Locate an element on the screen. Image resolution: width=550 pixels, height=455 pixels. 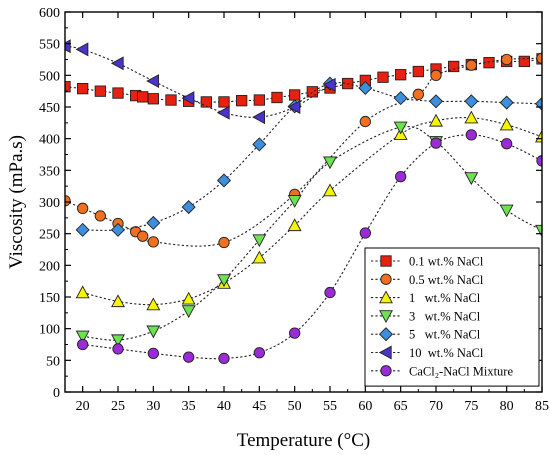
x-tick-label-70: 70 is located at coordinates (436, 406).